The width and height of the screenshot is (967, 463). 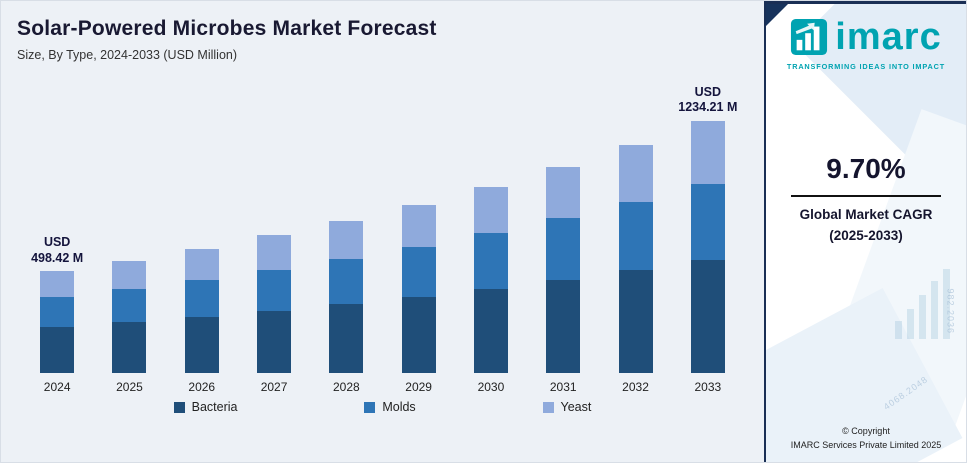 I want to click on imarc-logo-text: imarc, so click(x=888, y=37).